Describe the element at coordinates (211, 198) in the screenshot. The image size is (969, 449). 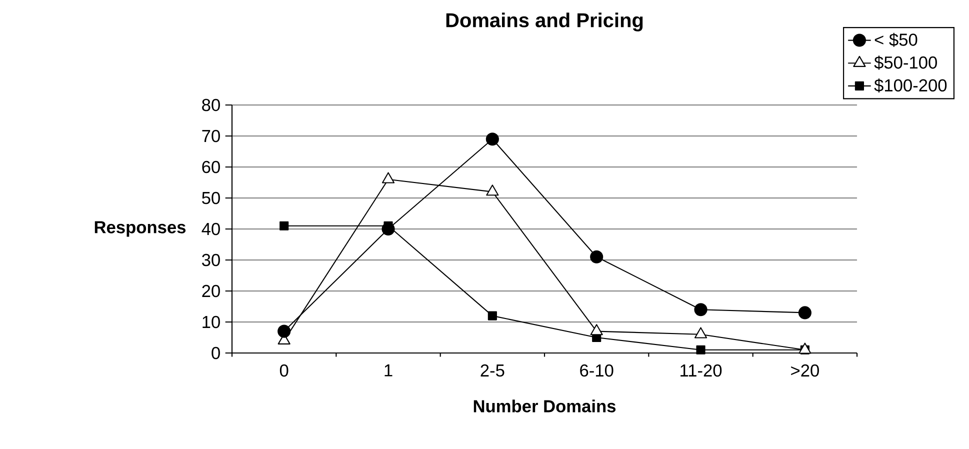
I see `y-tick-label: 50` at that location.